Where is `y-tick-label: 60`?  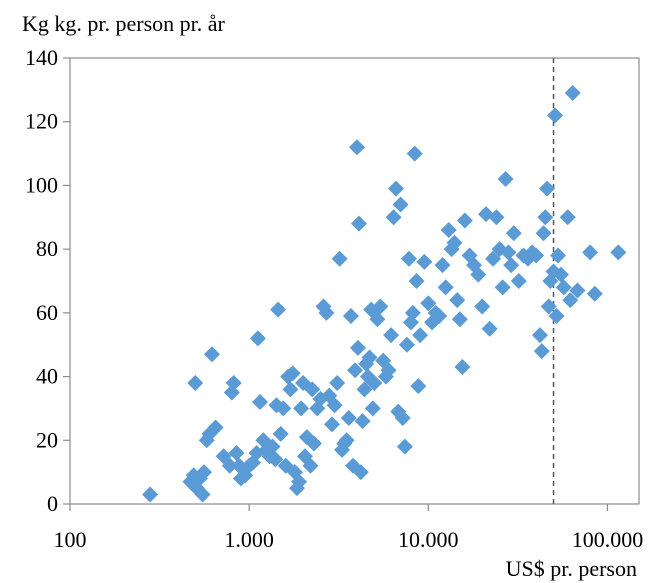
y-tick-label: 60 is located at coordinates (47, 312).